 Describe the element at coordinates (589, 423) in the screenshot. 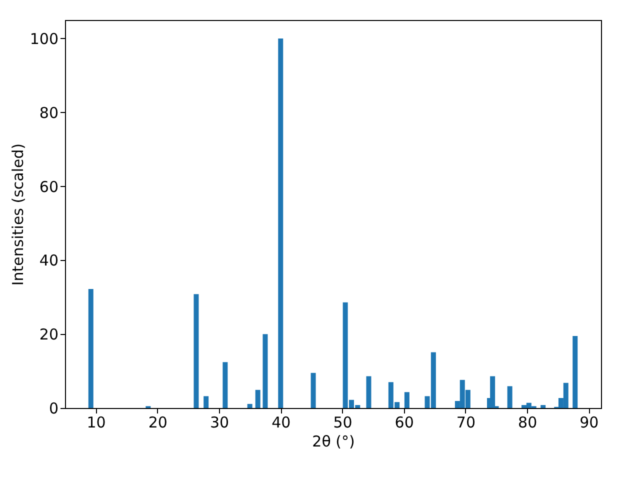

I see `x-tick-label: 90` at that location.